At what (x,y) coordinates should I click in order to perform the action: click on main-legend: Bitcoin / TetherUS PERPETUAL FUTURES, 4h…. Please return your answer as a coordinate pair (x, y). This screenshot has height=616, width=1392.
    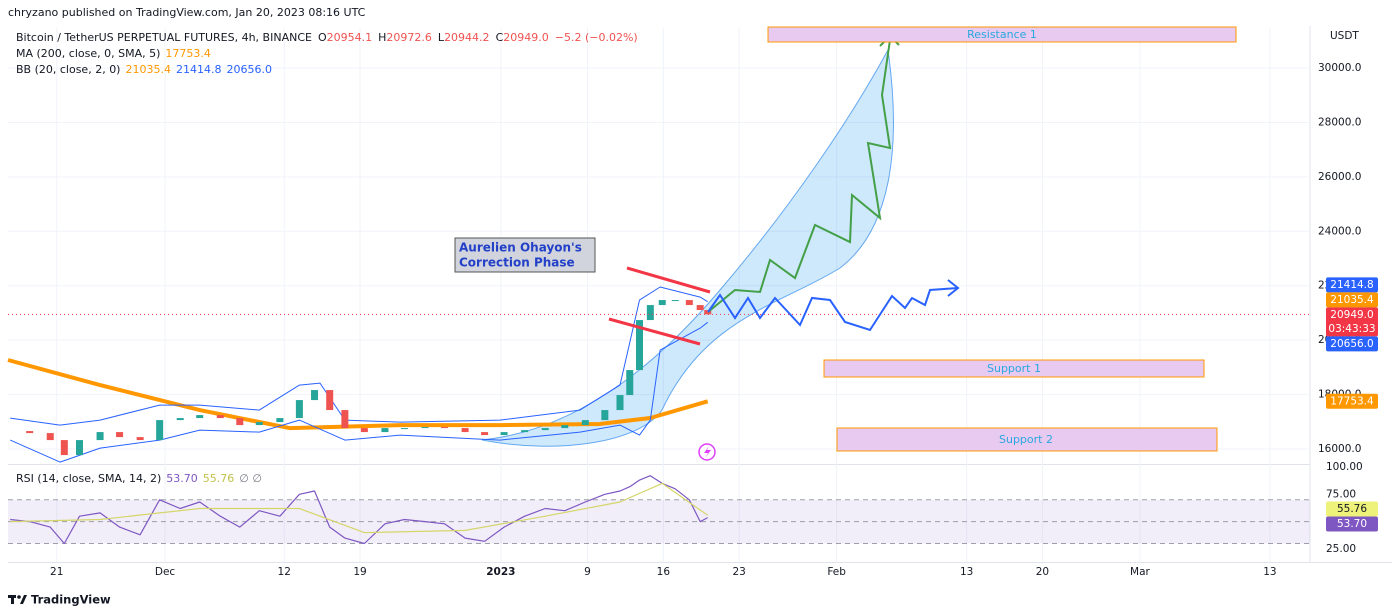
    Looking at the image, I should click on (327, 37).